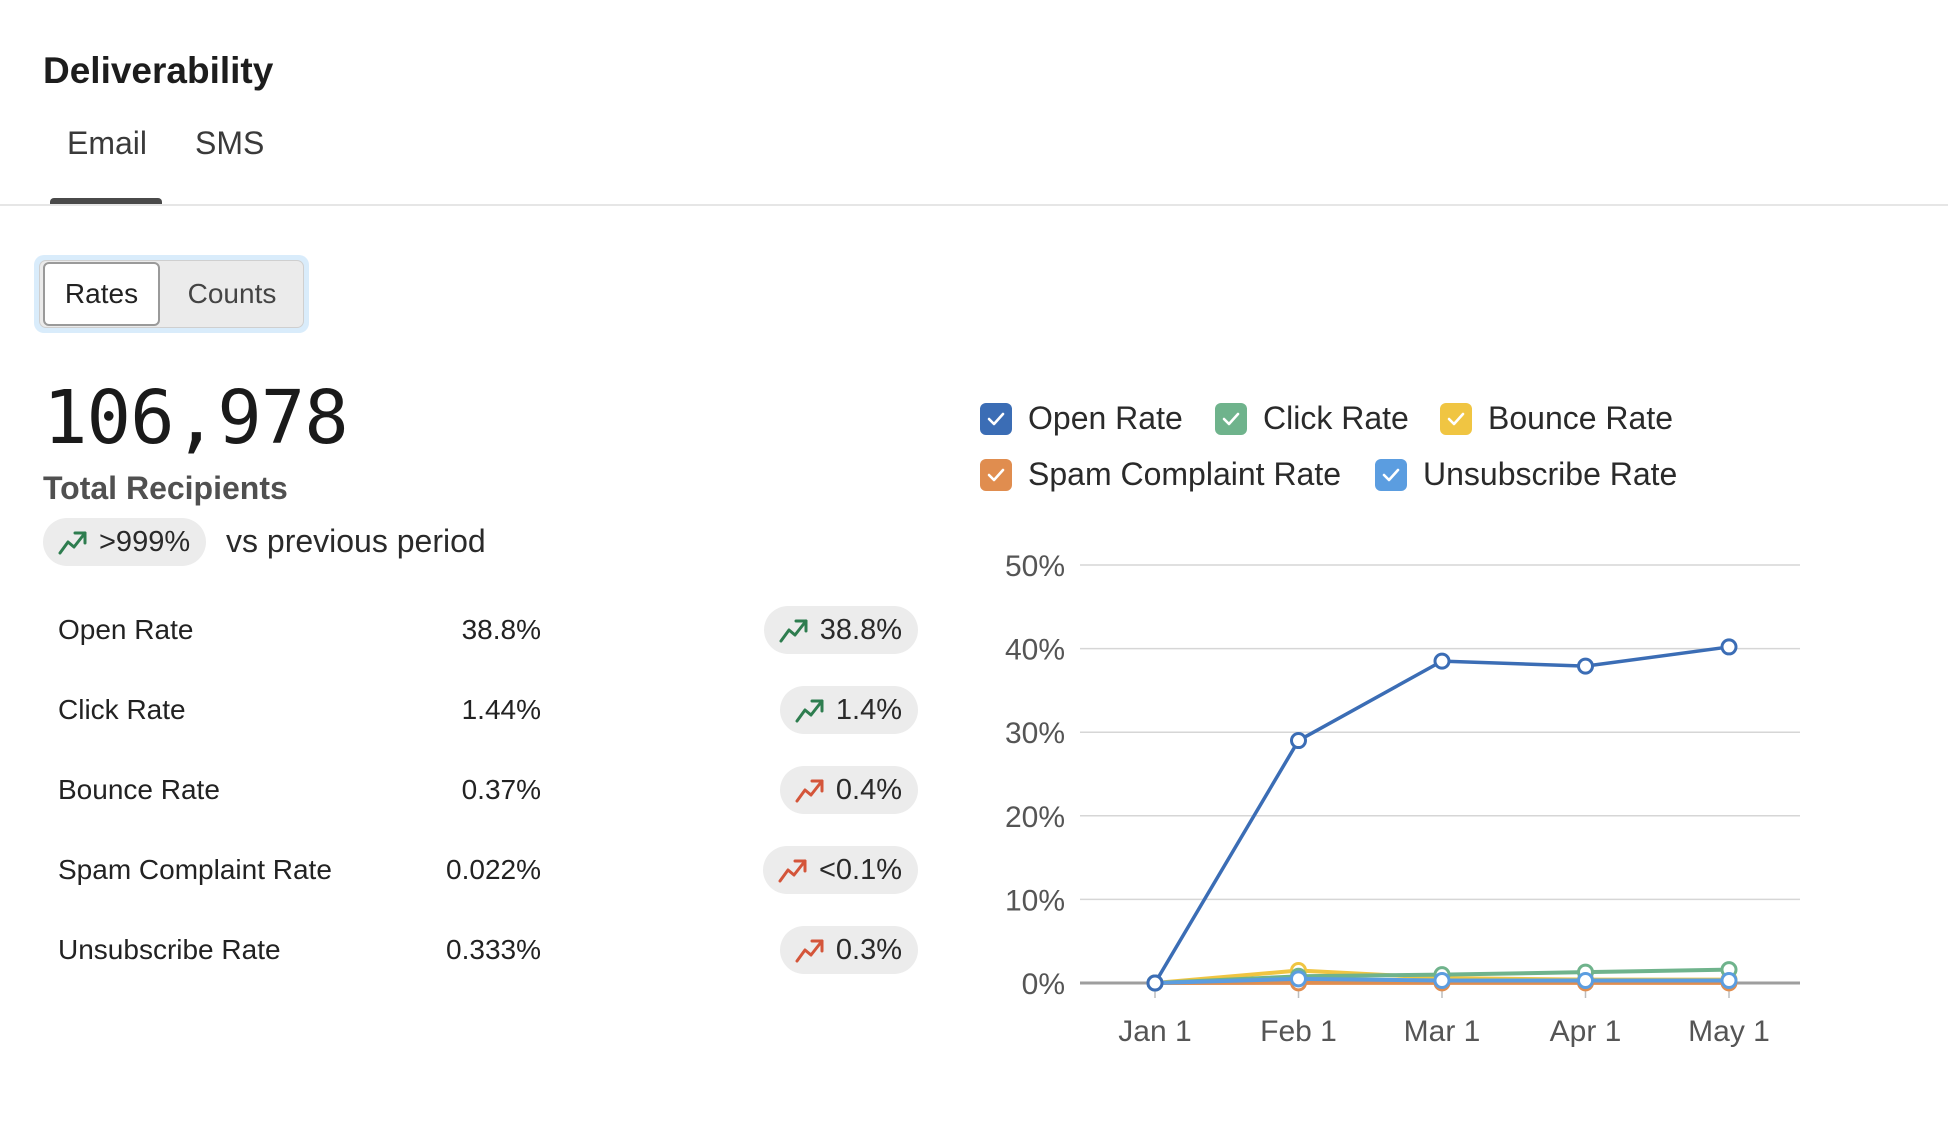 This screenshot has height=1128, width=1948. What do you see at coordinates (1729, 1031) in the screenshot?
I see `x-tick-label: May 1` at bounding box center [1729, 1031].